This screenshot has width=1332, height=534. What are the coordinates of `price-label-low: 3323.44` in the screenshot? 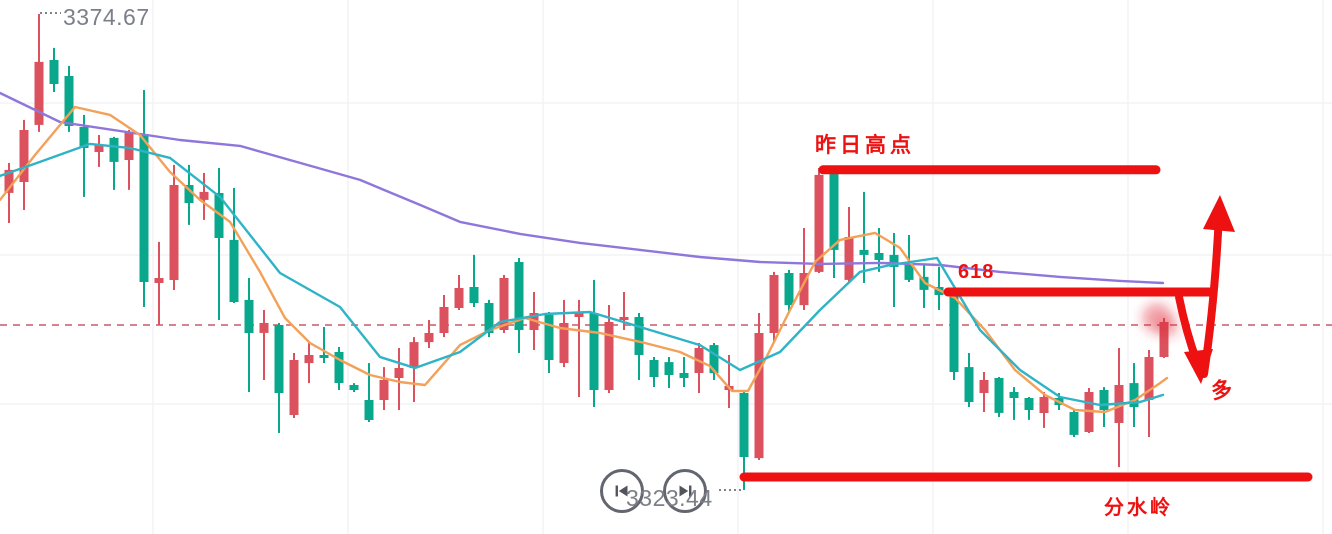 It's located at (669, 498).